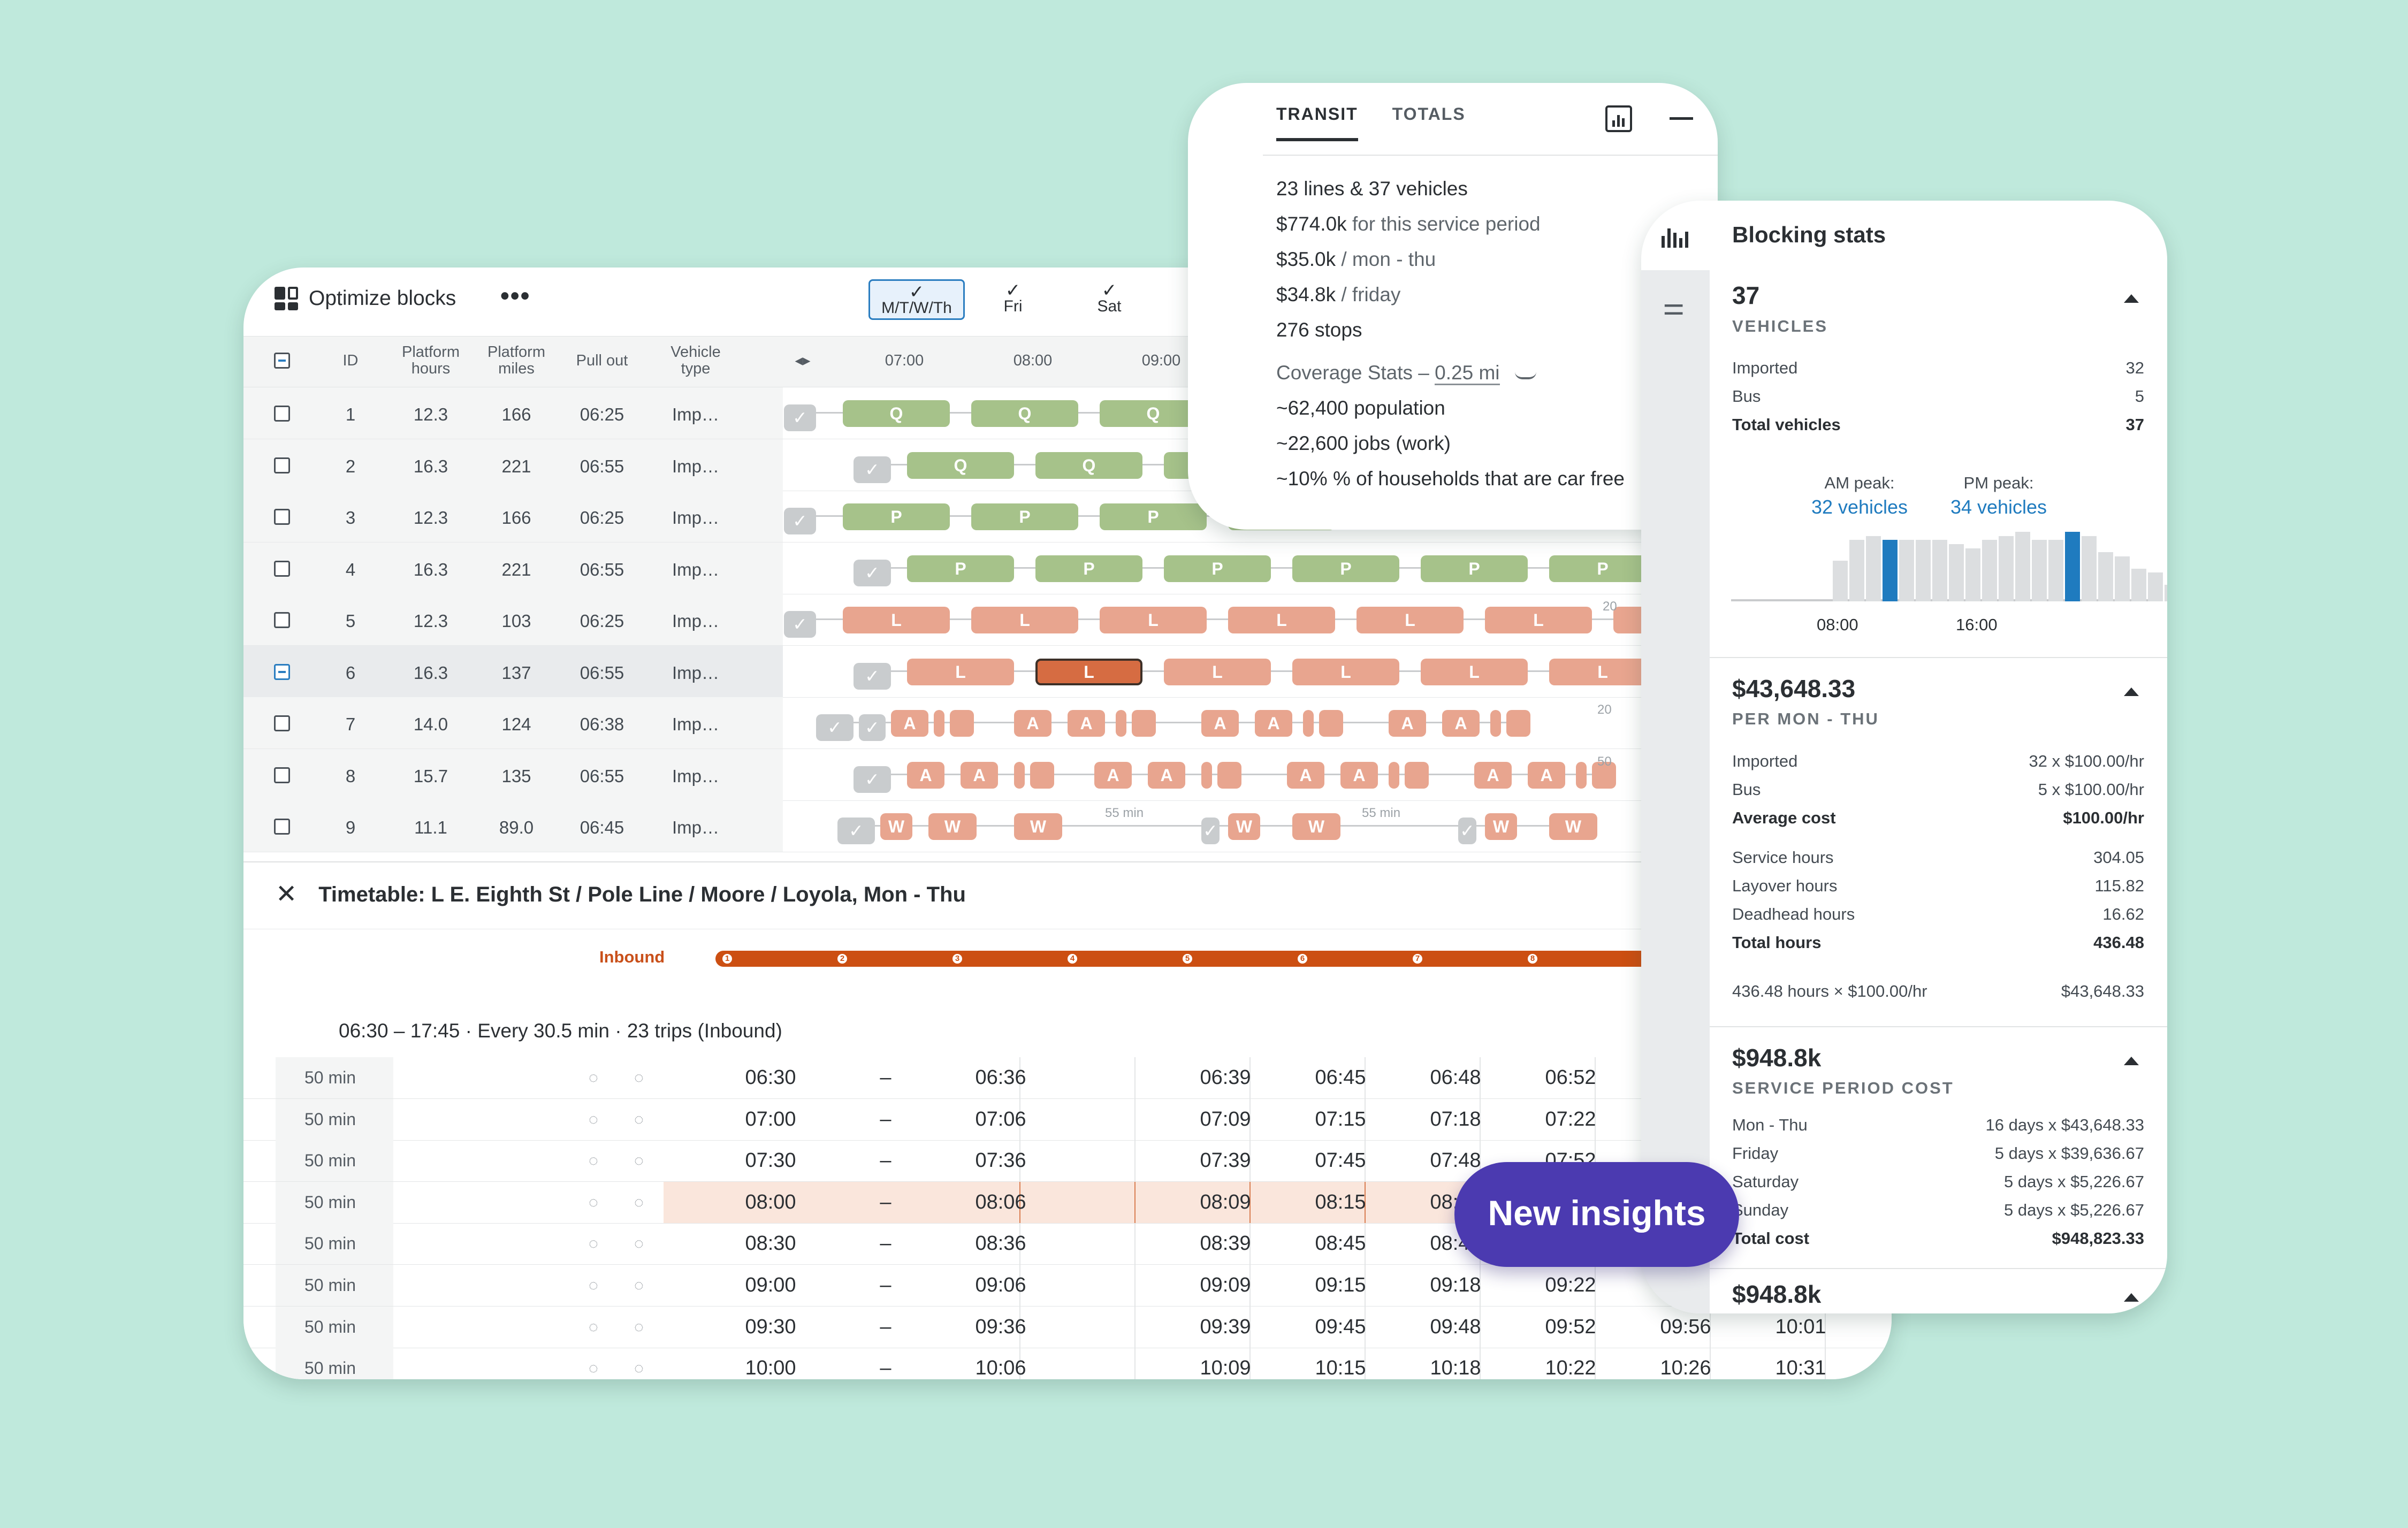 The height and width of the screenshot is (1528, 2408). I want to click on stop-time: 09:15, so click(1340, 1285).